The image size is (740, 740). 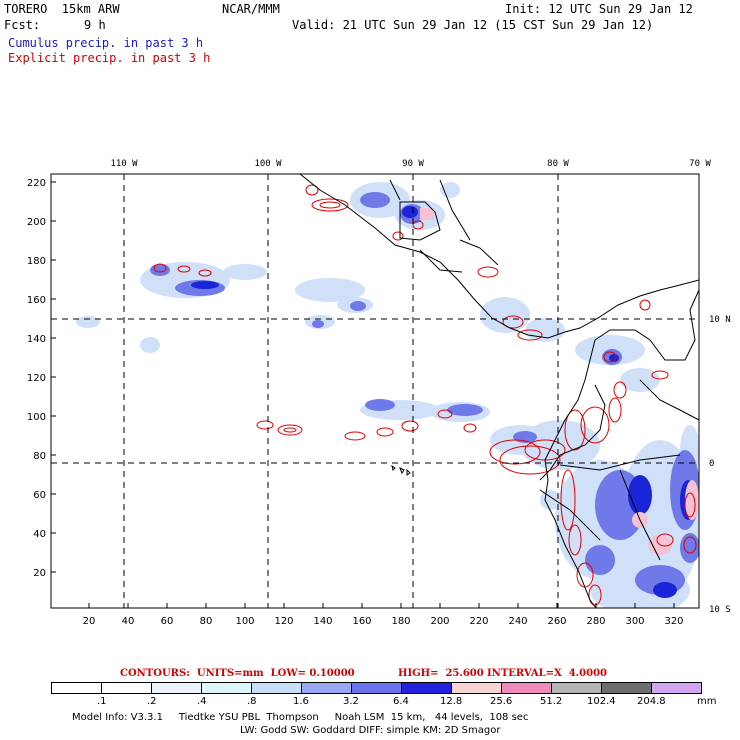 I want to click on x-label: 320, so click(x=673, y=621).